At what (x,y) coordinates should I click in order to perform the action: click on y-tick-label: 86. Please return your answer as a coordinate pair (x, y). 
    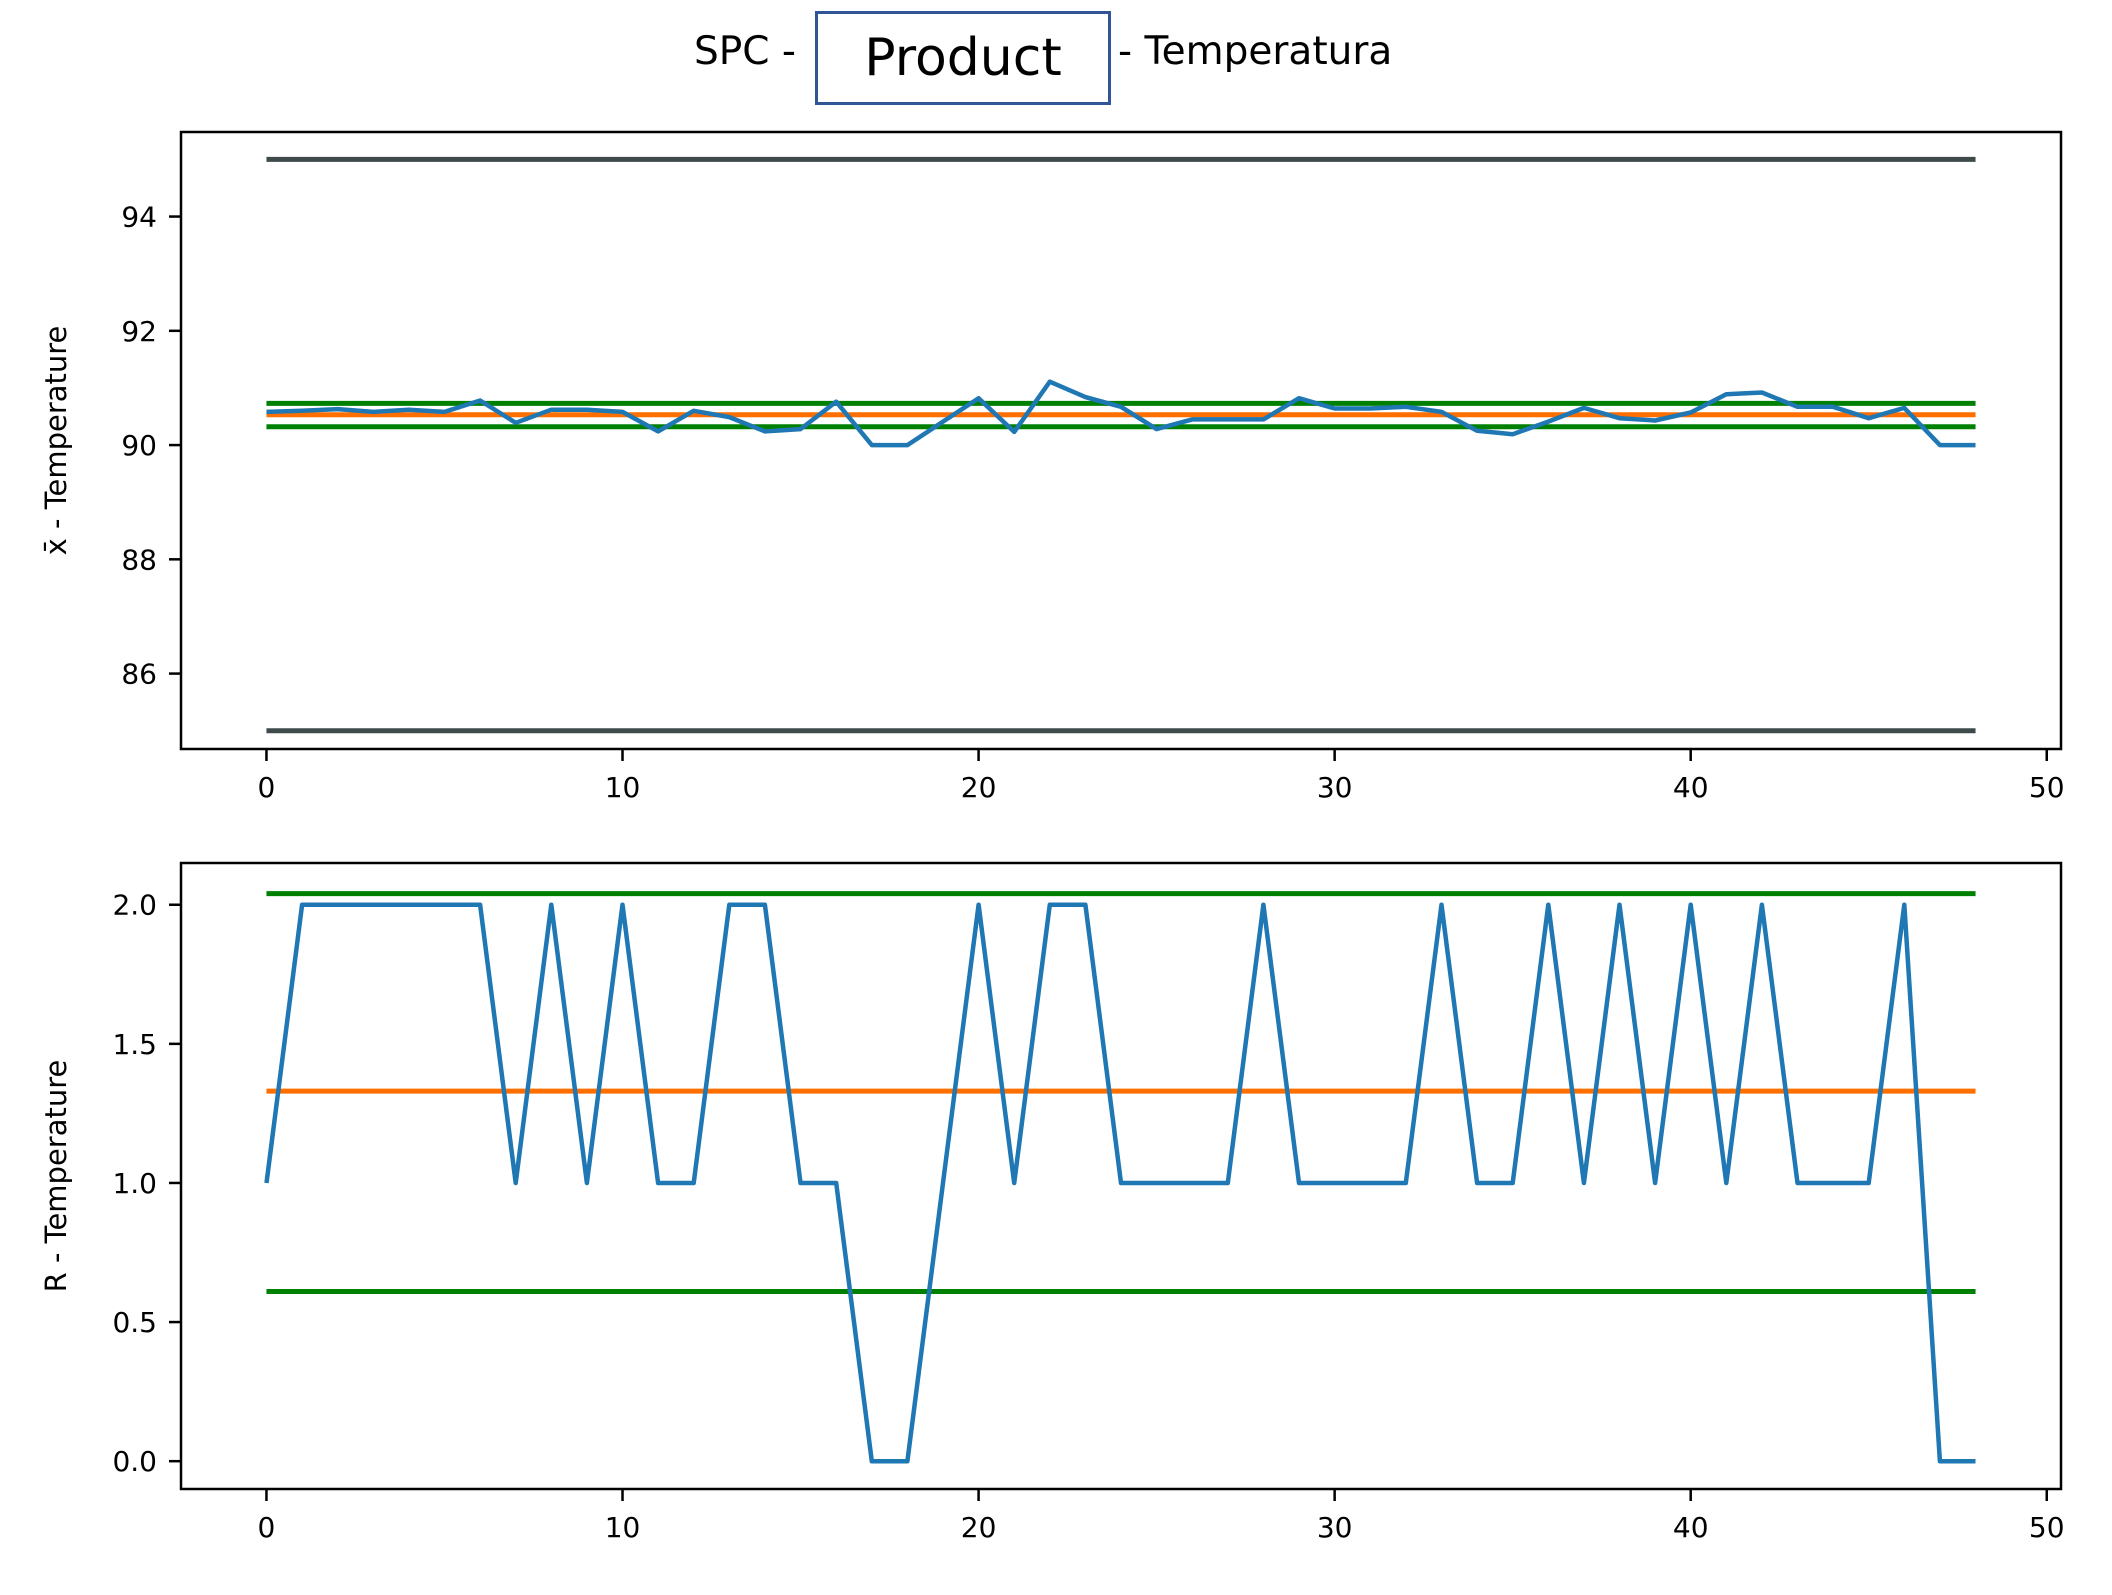
    Looking at the image, I should click on (139, 674).